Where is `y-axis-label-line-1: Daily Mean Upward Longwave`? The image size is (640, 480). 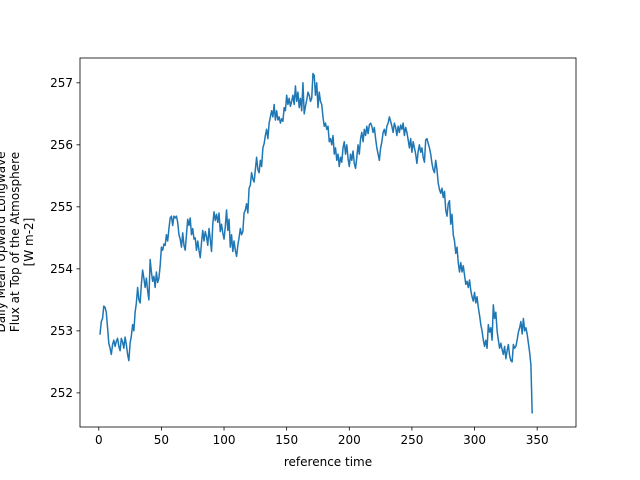
y-axis-label-line-1: Daily Mean Upward Longwave is located at coordinates (4, 241).